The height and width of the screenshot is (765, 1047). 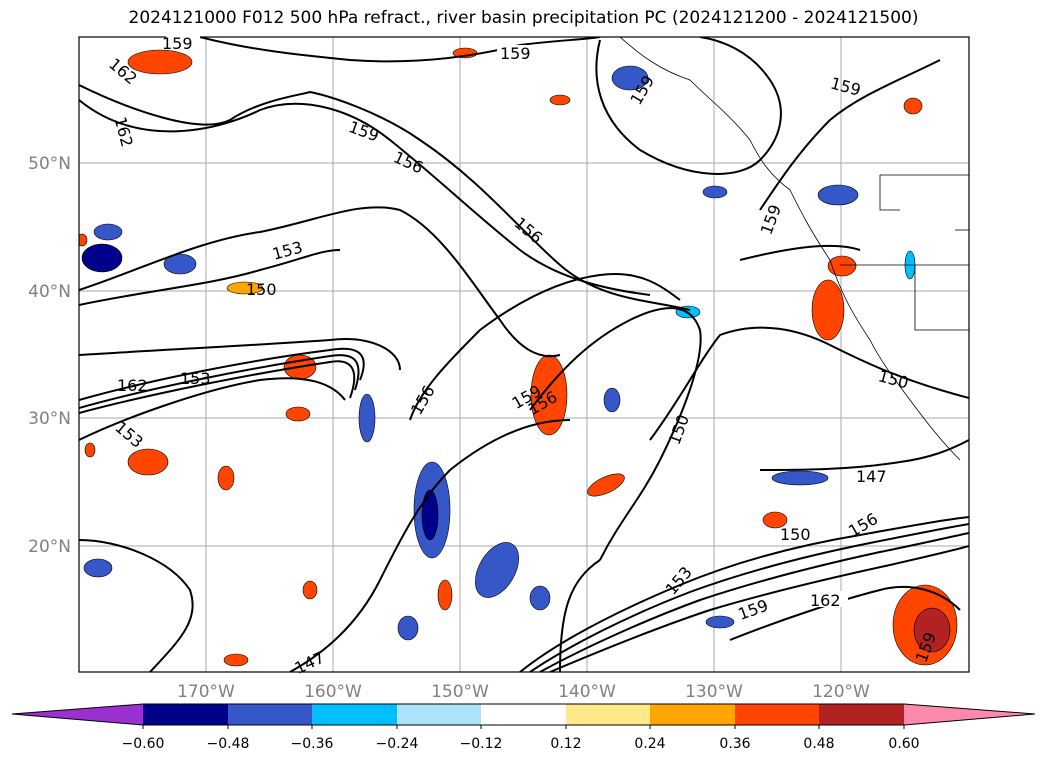 I want to click on lon-label: 170°W, so click(x=206, y=692).